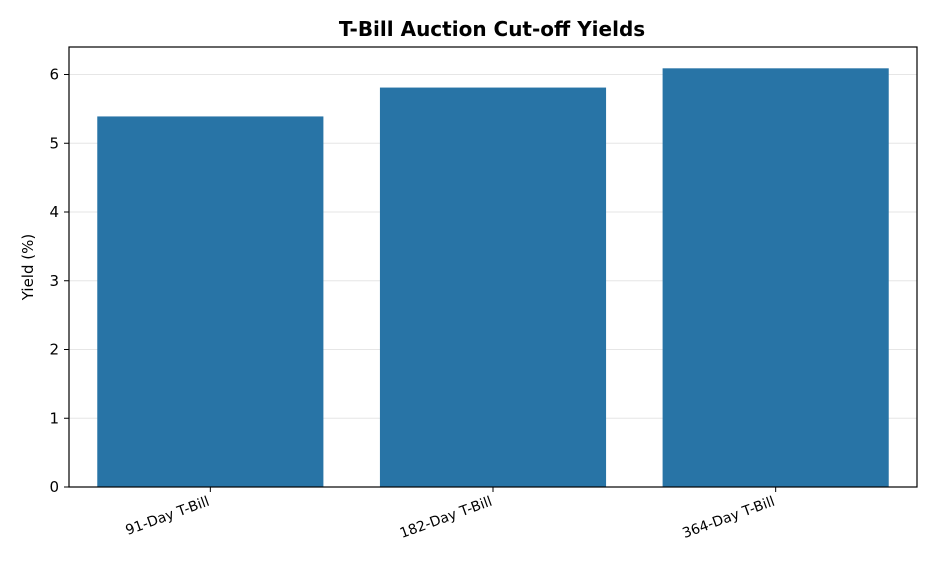  What do you see at coordinates (54, 281) in the screenshot?
I see `y-tick-label: 3` at bounding box center [54, 281].